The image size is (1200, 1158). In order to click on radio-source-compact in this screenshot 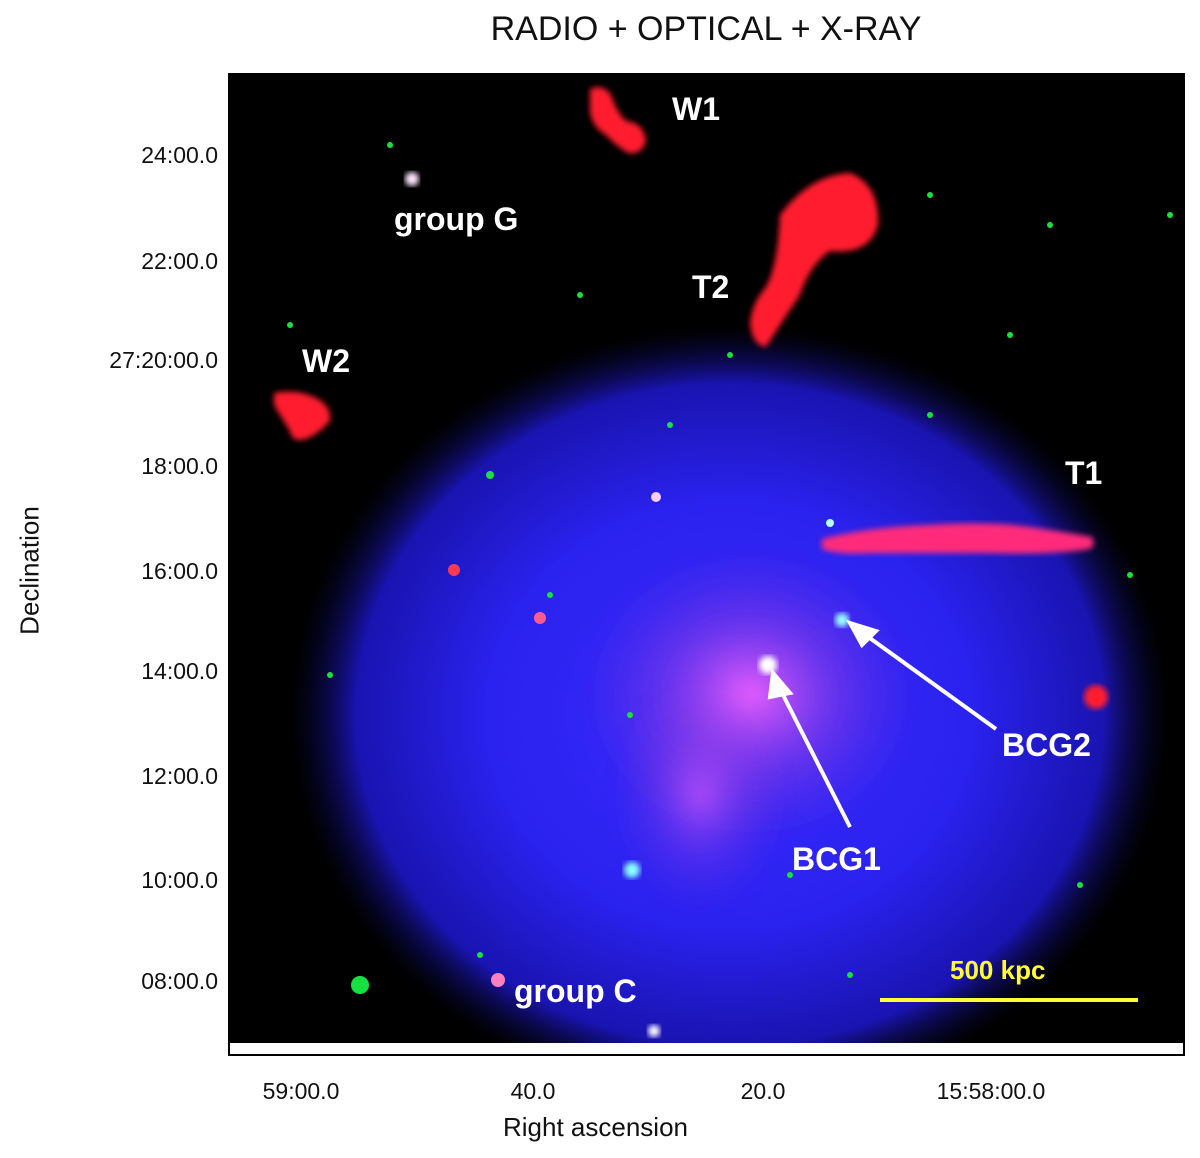, I will do `click(1096, 697)`.